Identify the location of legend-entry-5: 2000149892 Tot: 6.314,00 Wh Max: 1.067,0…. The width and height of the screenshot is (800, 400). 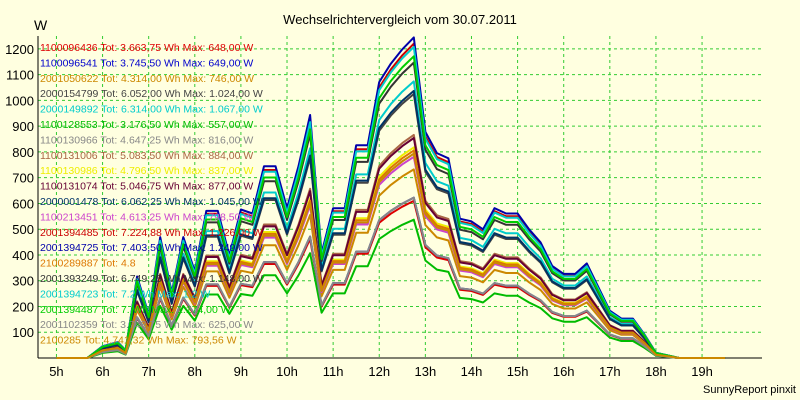
(151, 110).